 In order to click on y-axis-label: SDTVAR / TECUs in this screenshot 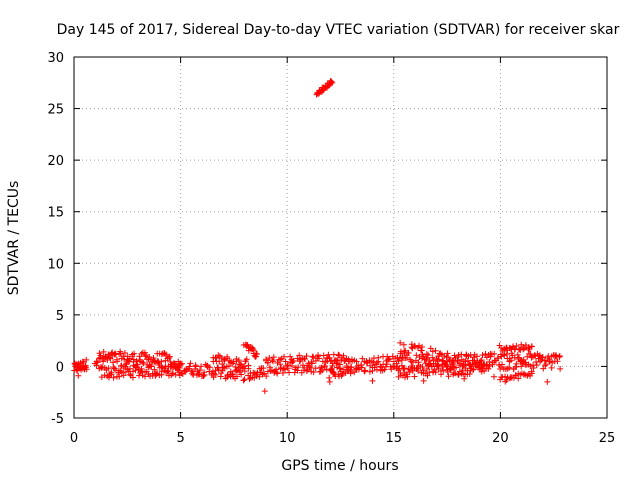, I will do `click(14, 238)`.